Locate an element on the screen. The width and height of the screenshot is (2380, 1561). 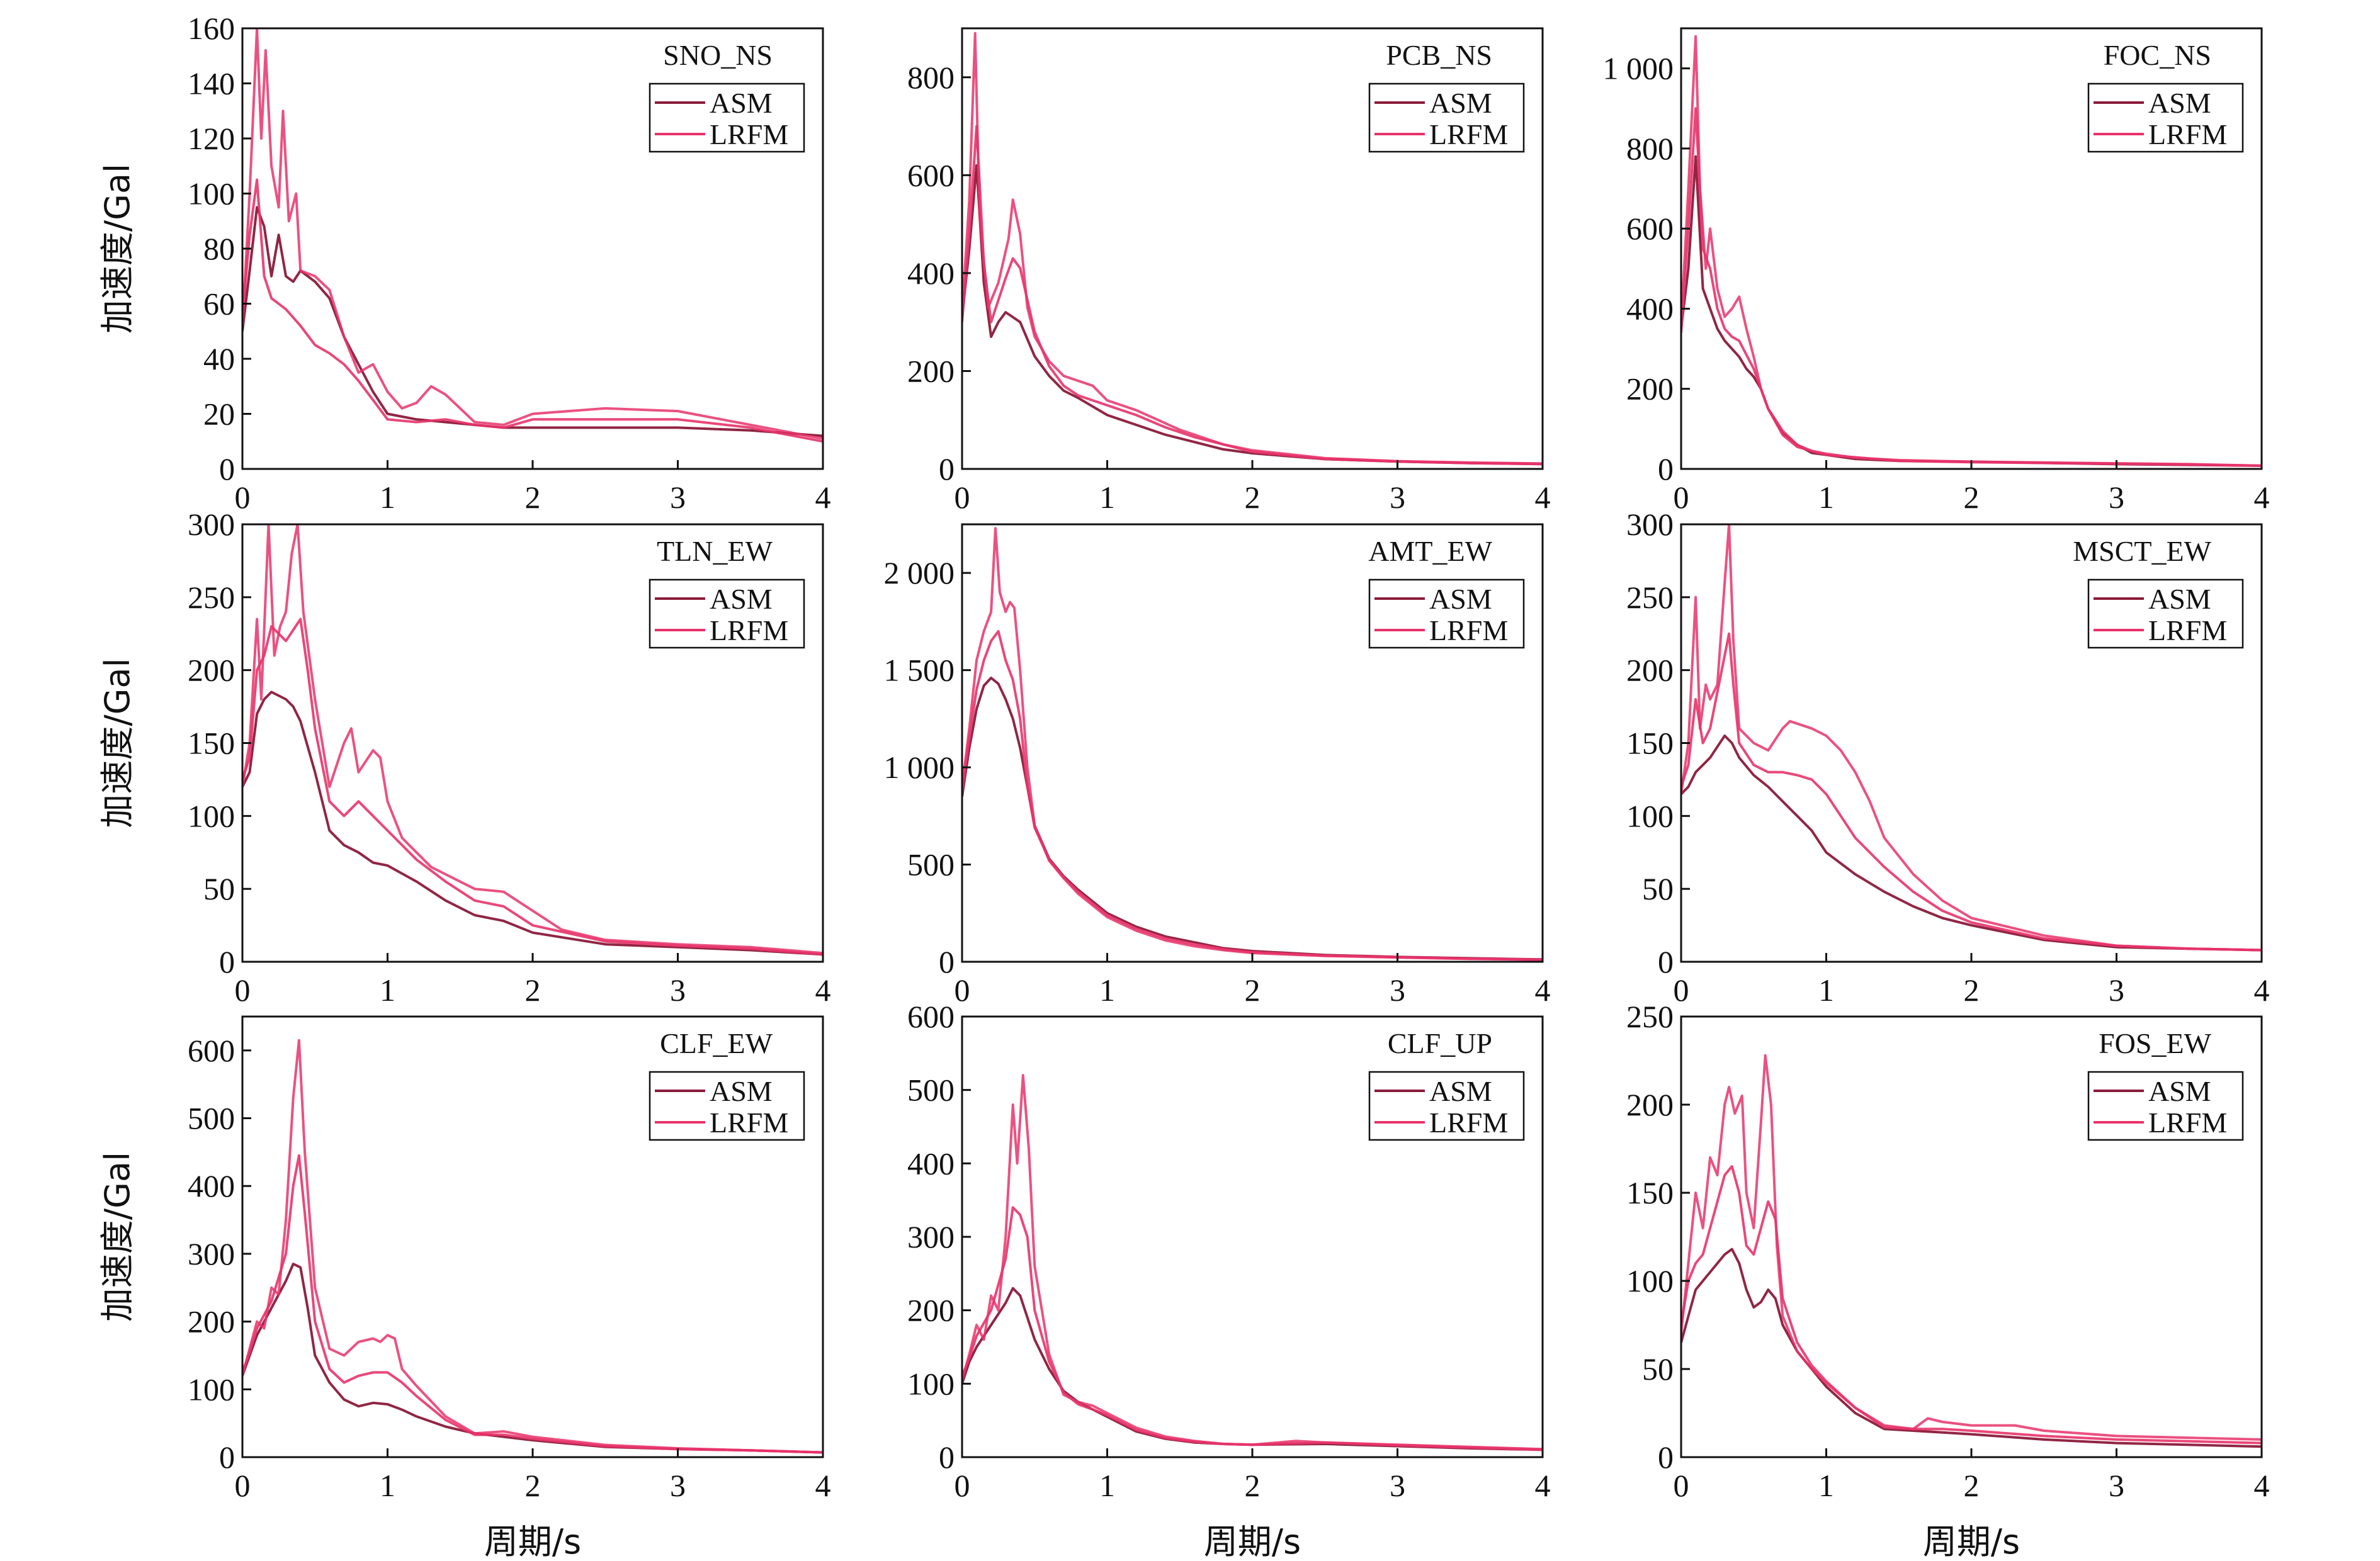
y-tick-label: 20 is located at coordinates (219, 414).